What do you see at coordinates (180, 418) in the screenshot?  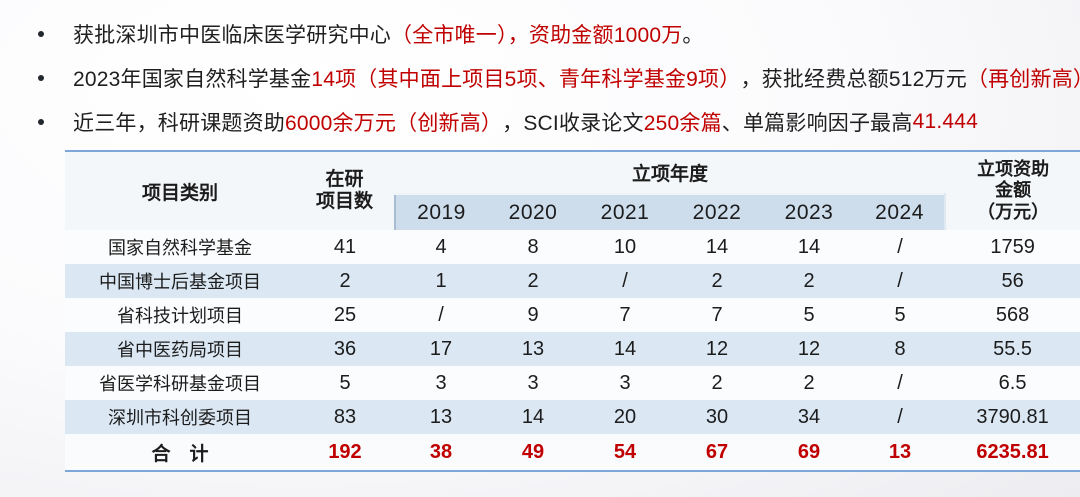 I see `category-cell: 深圳市科创委项目` at bounding box center [180, 418].